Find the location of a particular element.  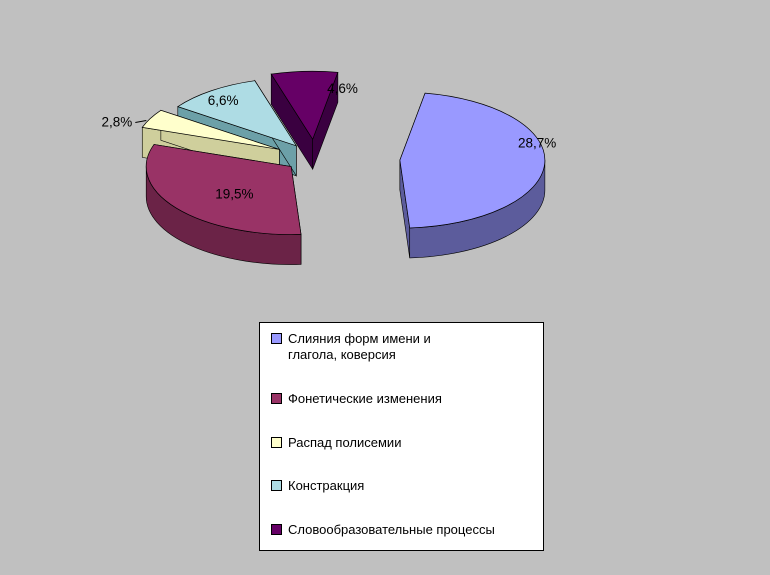

pie-value-label: 28,7% is located at coordinates (537, 143).